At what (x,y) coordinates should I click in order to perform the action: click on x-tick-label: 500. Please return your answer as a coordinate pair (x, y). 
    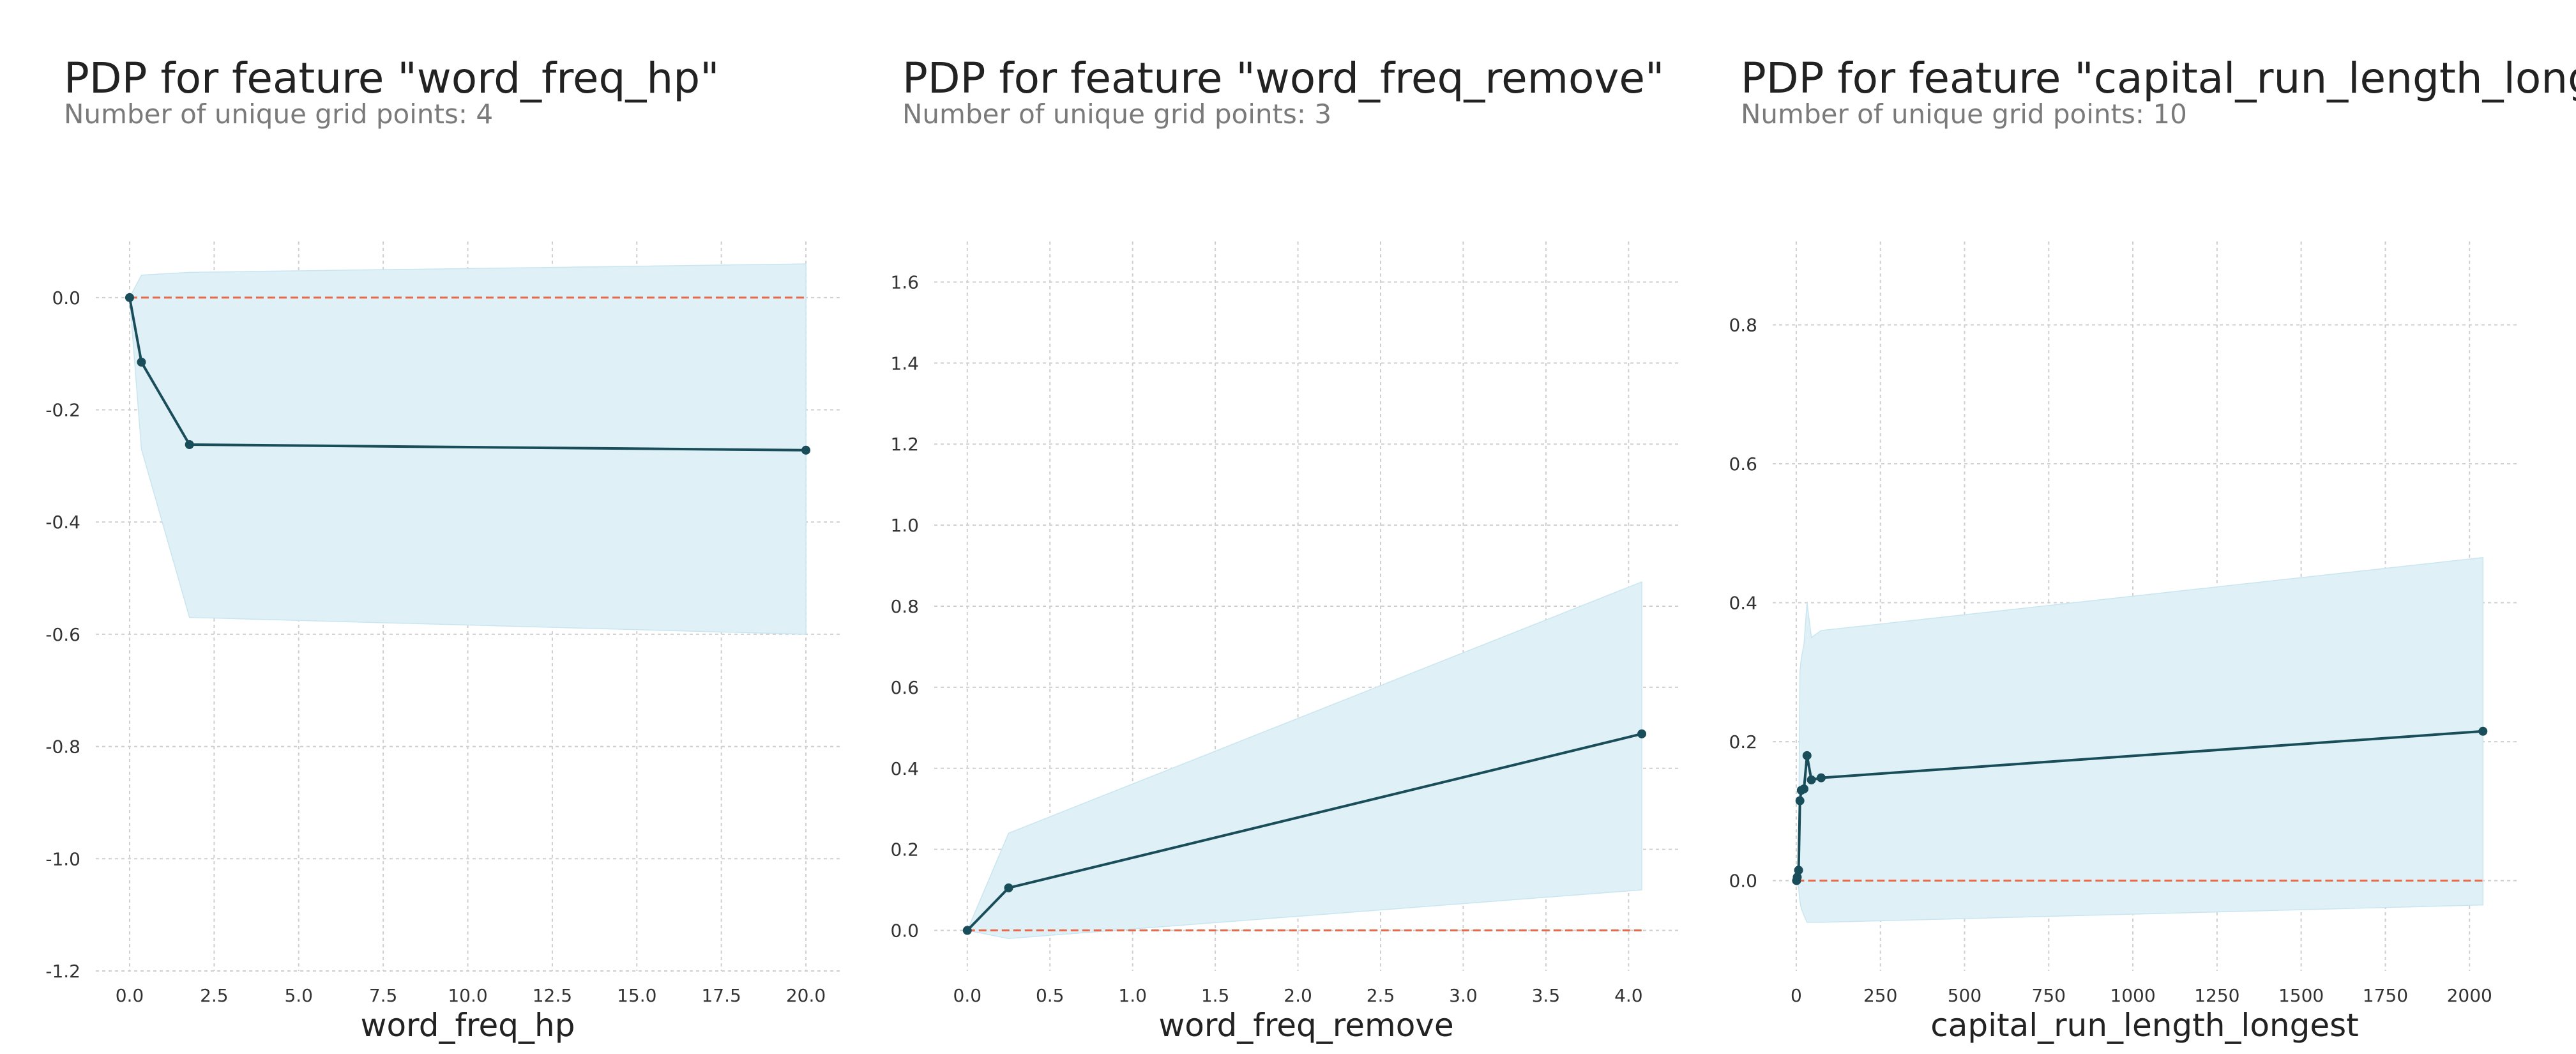
    Looking at the image, I should click on (1965, 995).